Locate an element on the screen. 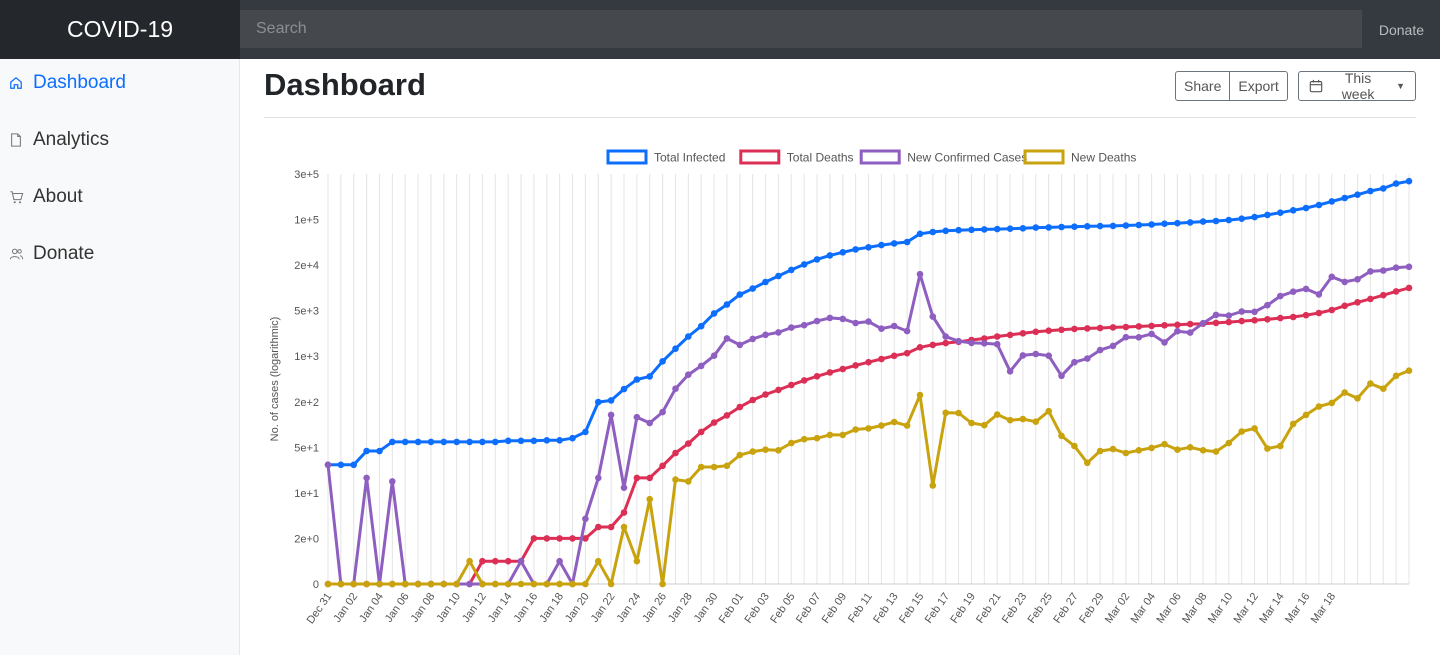 This screenshot has width=1440, height=660. export-button: Export is located at coordinates (1259, 86).